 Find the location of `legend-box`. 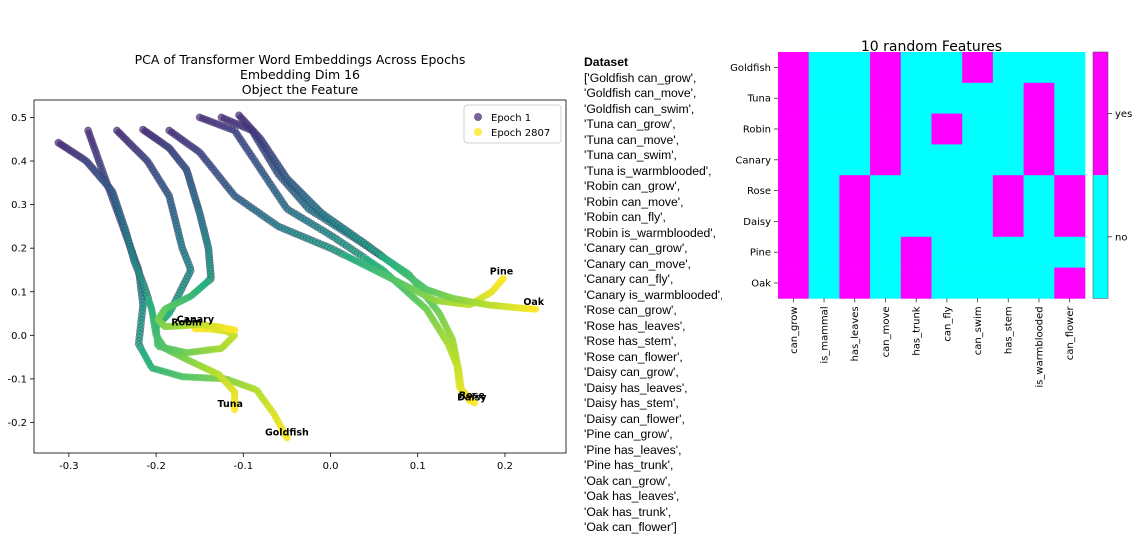

legend-box is located at coordinates (512, 124).